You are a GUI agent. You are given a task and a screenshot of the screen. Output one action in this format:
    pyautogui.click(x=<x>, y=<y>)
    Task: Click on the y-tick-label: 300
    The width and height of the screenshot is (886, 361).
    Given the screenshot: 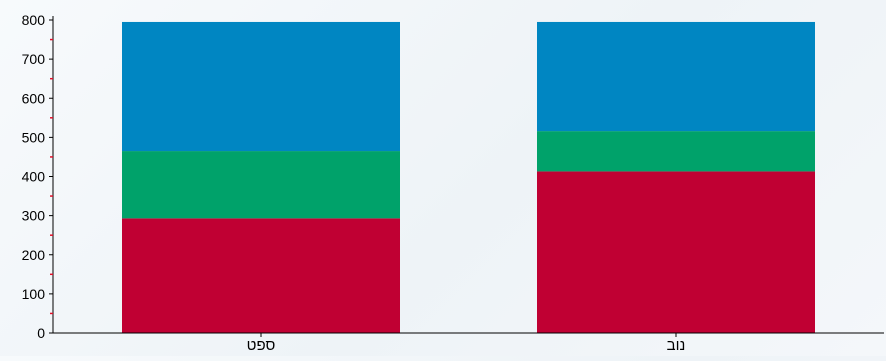 What is the action you would take?
    pyautogui.click(x=34, y=216)
    